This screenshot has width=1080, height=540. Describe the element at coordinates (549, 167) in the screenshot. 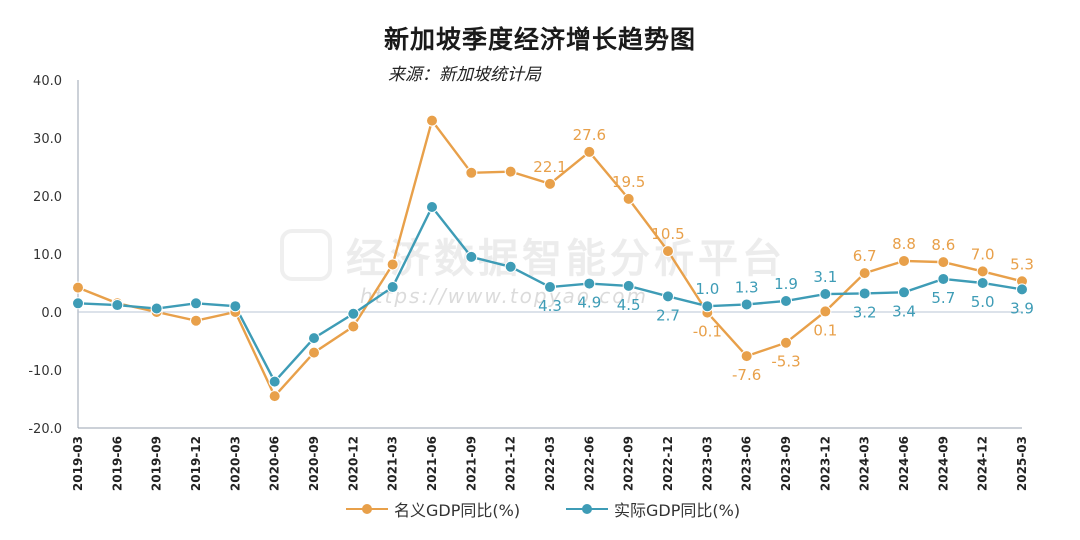

I see `data-label-nominal: 22.1` at that location.